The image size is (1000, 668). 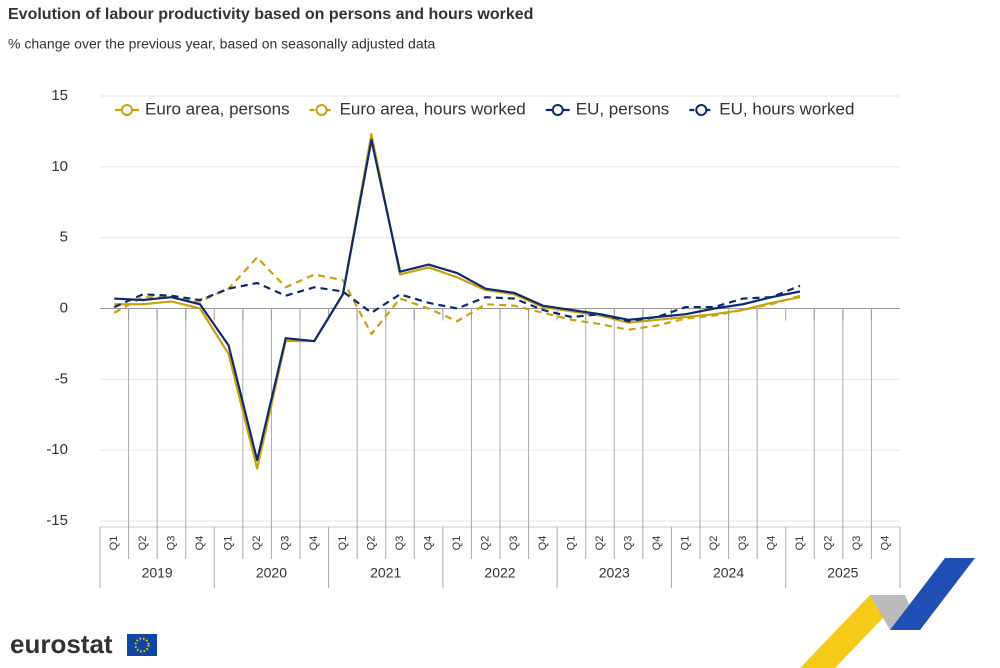 What do you see at coordinates (64, 237) in the screenshot?
I see `y-tick-label: 5` at bounding box center [64, 237].